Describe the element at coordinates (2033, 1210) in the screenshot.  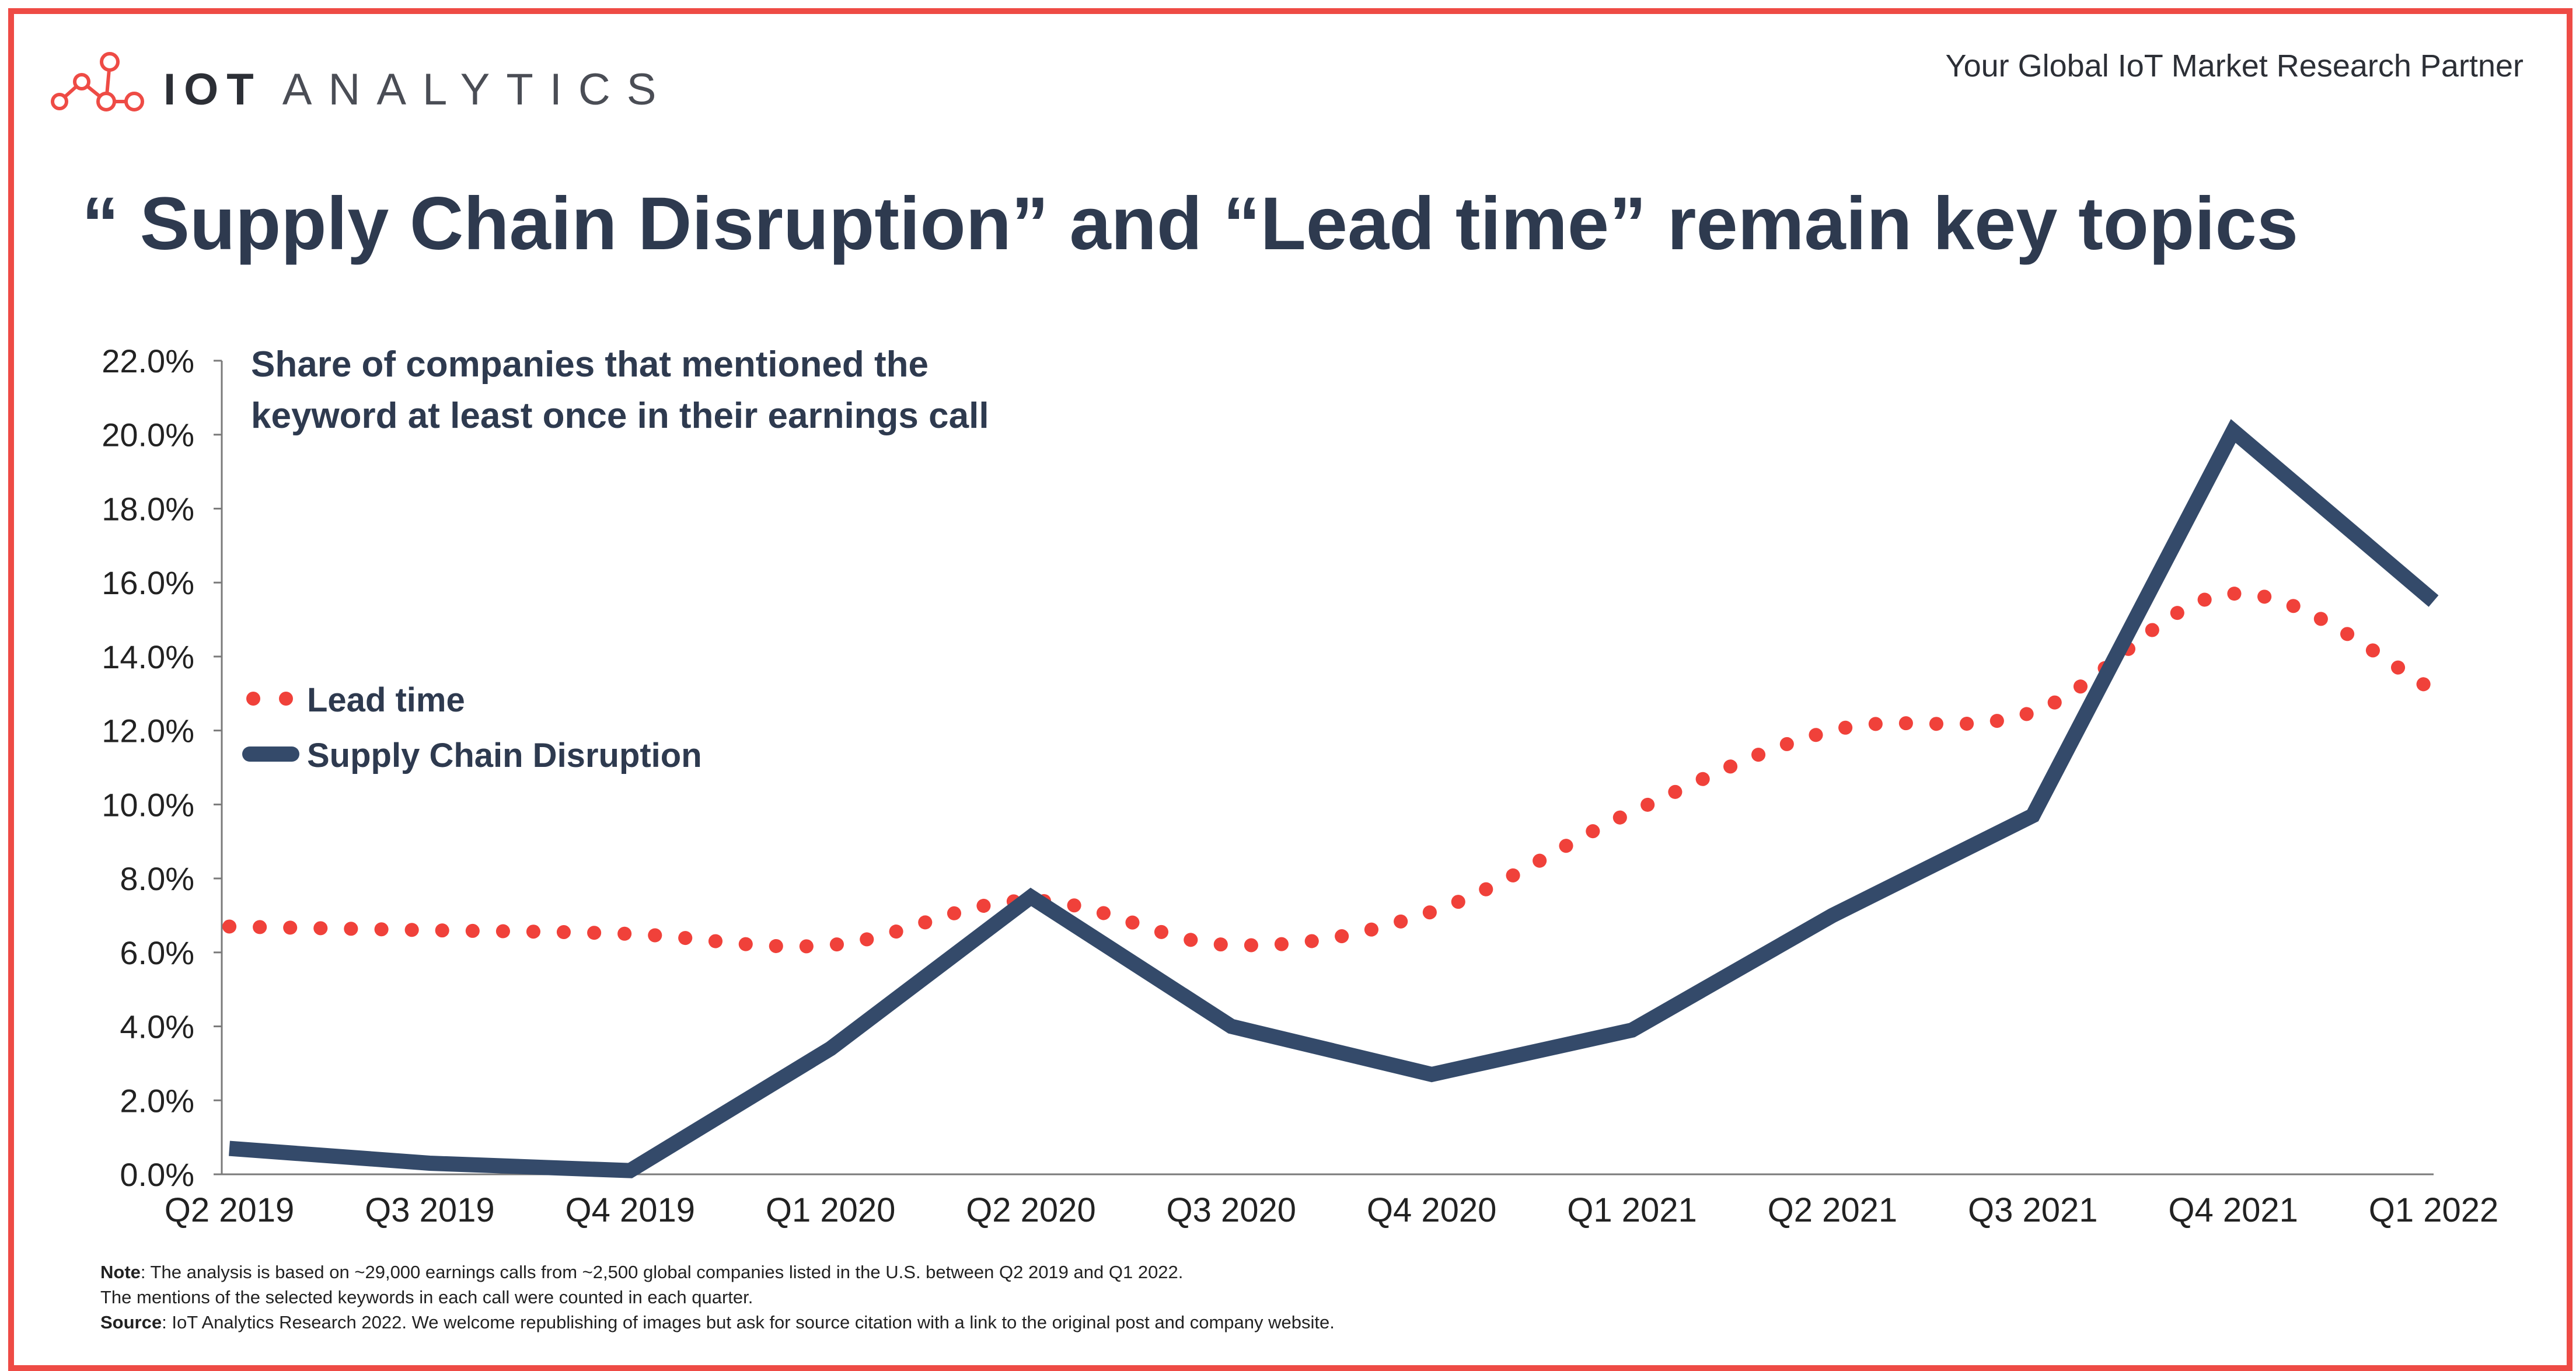
I see `x-tick-label: Q3 2021` at that location.